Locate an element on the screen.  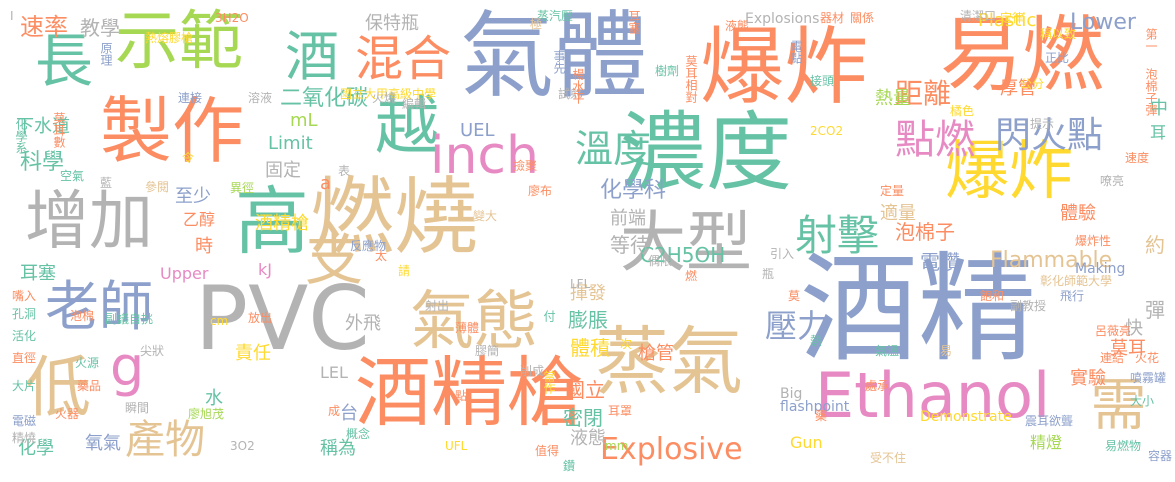
cloud-word: 膠簡 is located at coordinates (487, 351).